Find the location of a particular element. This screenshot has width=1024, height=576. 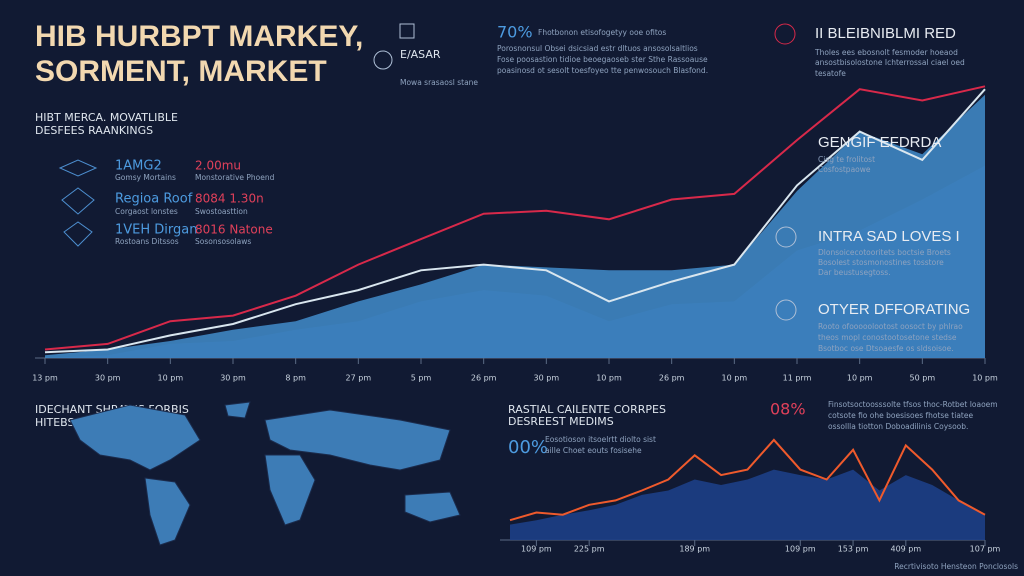

x-tick-label: 11 prm is located at coordinates (797, 378).